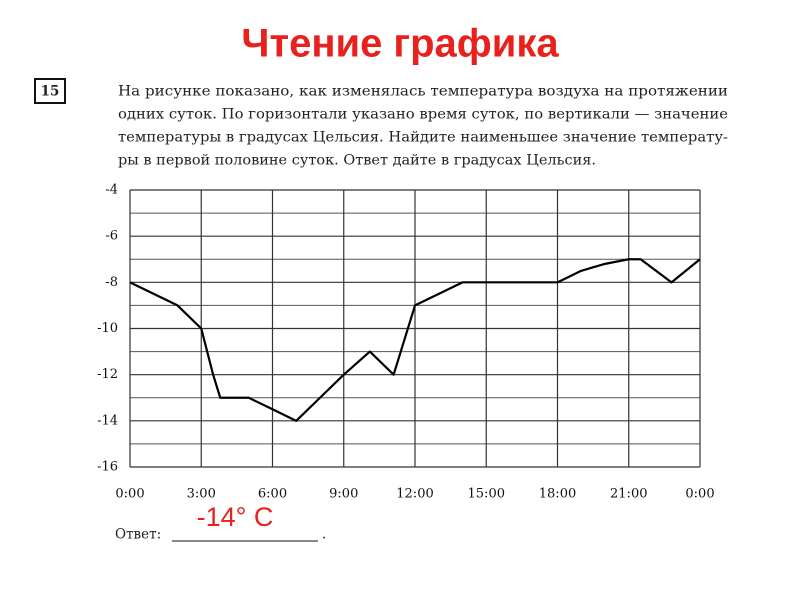  What do you see at coordinates (107, 374) in the screenshot?
I see `y-tick-label: -12` at bounding box center [107, 374].